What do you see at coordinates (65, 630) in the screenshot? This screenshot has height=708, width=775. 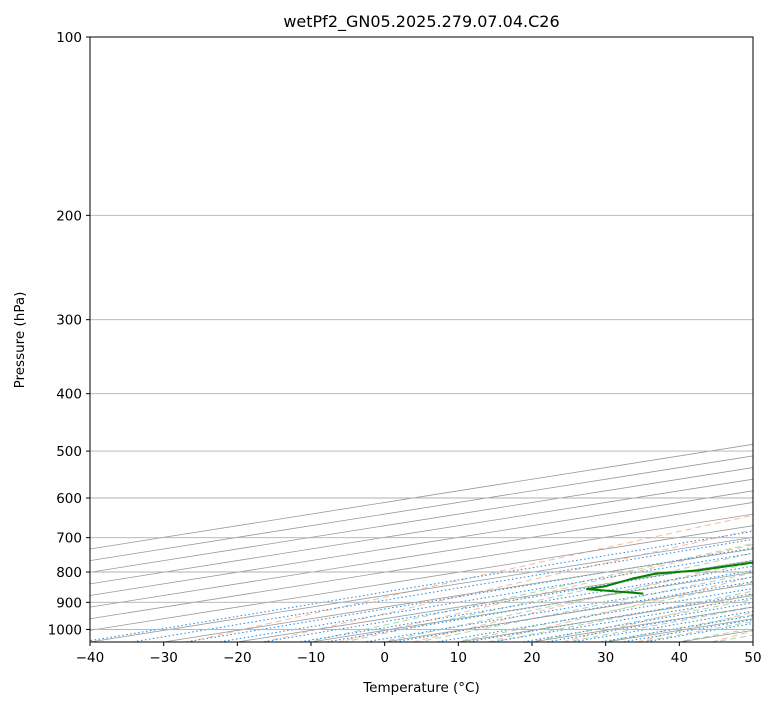 I see `y-tick-label: 1000` at bounding box center [65, 630].